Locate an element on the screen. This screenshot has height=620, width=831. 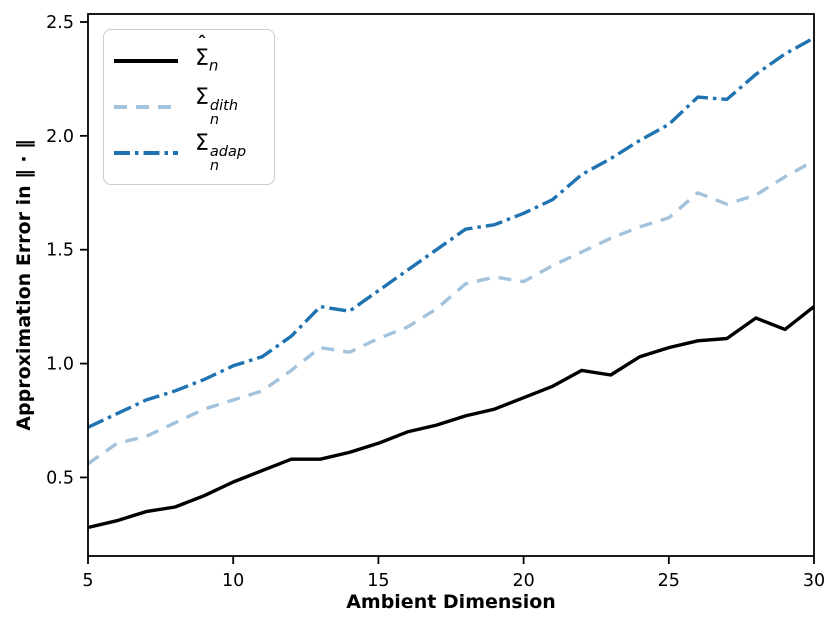
legend-dashed-line-sample is located at coordinates (146, 107).